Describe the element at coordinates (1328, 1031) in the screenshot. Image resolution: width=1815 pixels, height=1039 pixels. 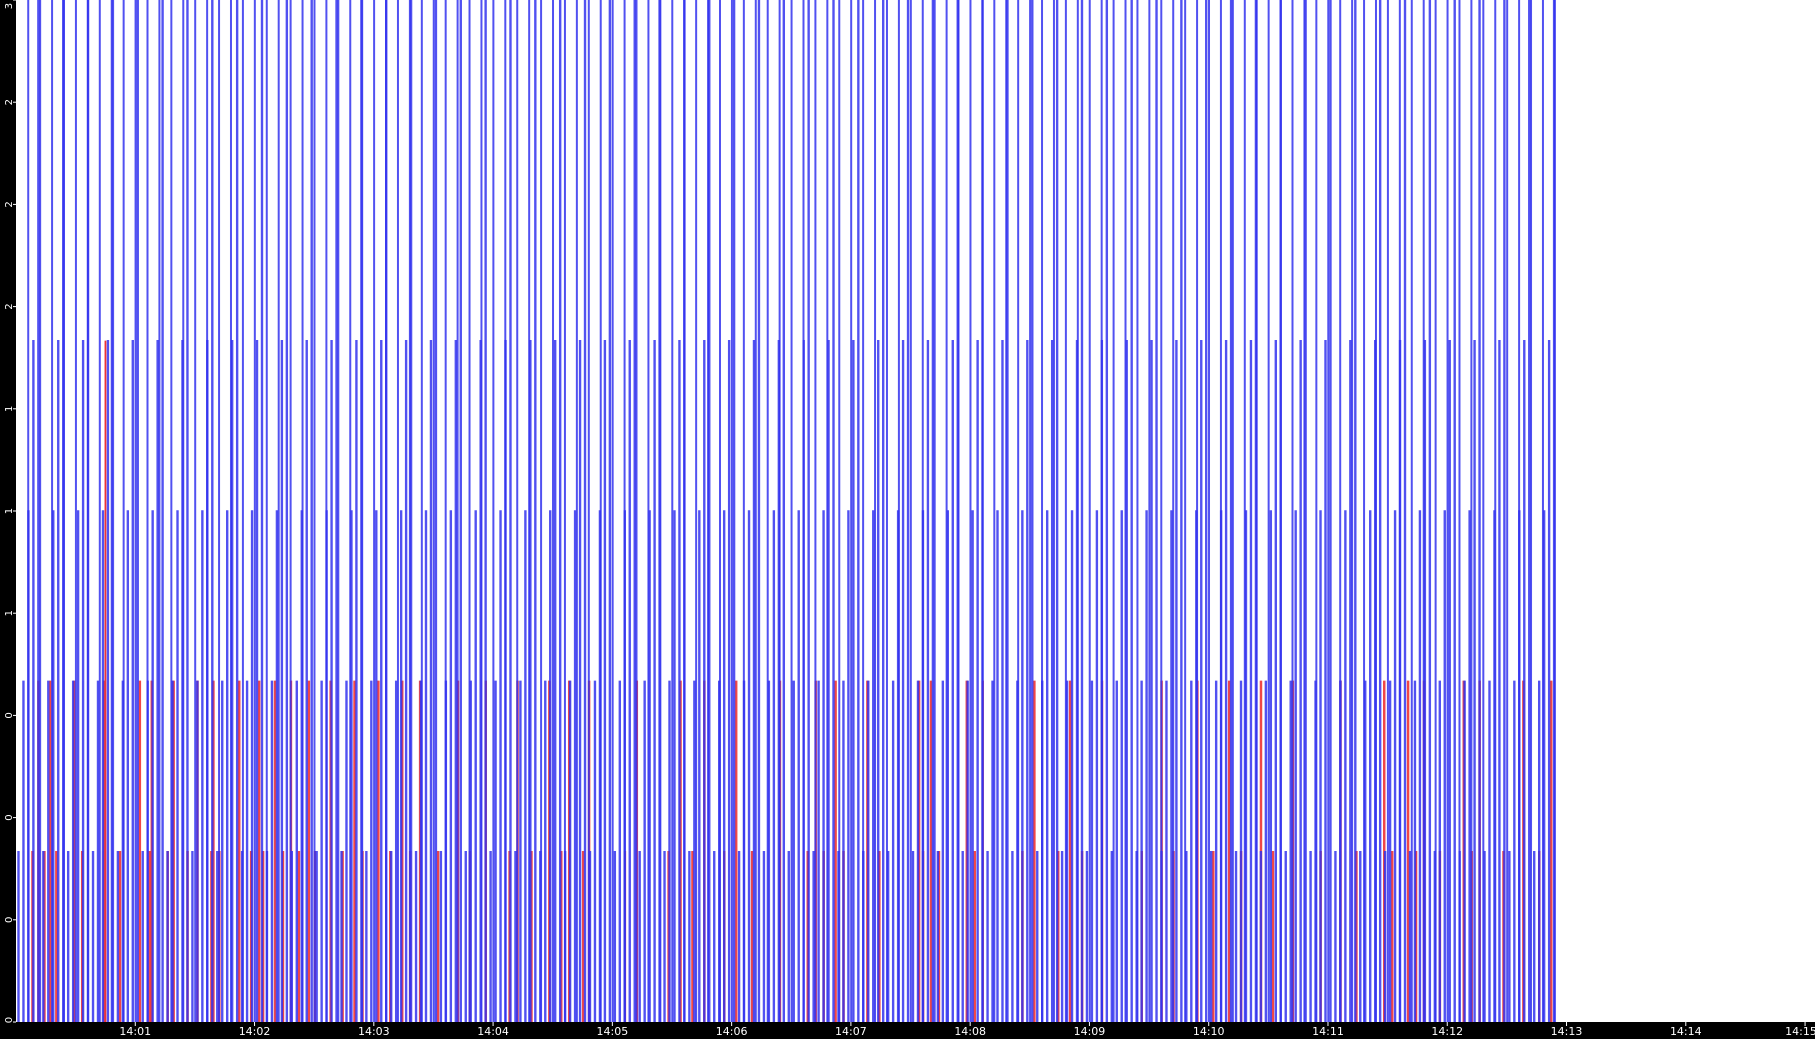
I see `x-tick-label: 14:11` at that location.